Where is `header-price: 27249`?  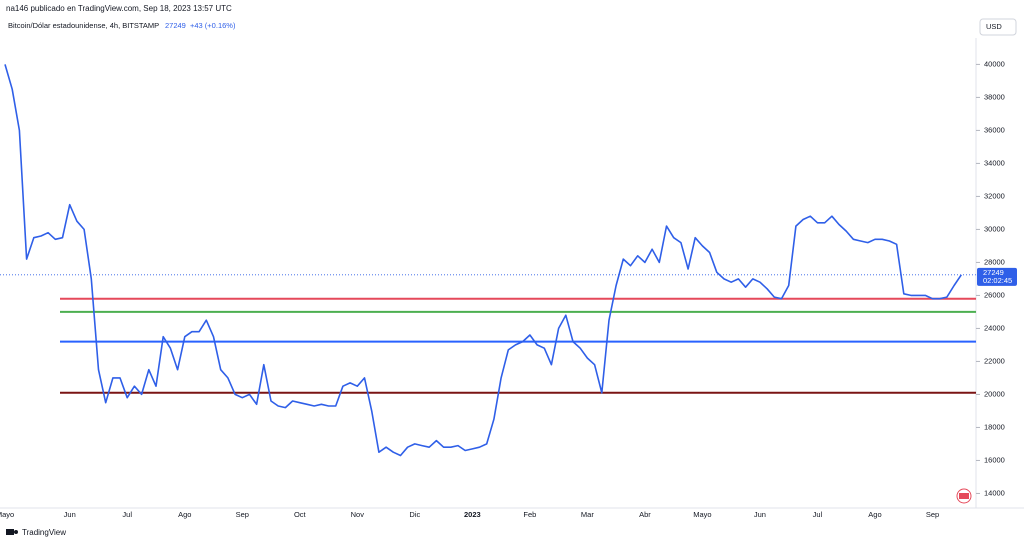
header-price: 27249 is located at coordinates (175, 25).